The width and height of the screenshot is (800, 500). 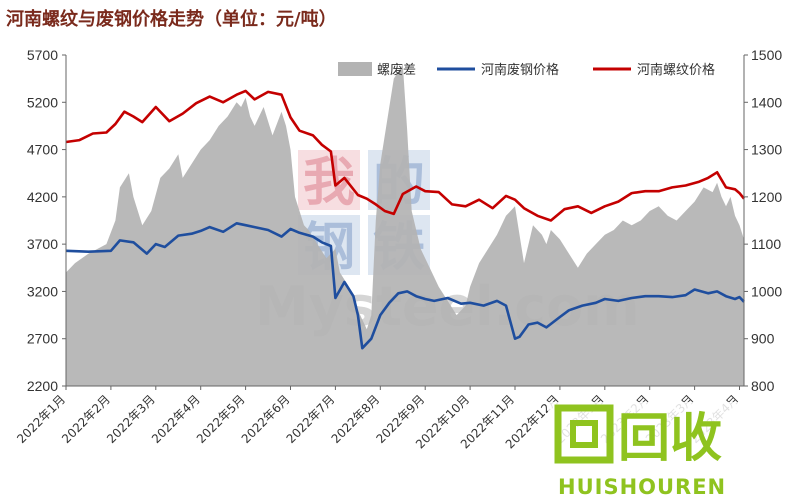 I want to click on legend-label-scrap: 河南废钢价格, so click(x=520, y=70).